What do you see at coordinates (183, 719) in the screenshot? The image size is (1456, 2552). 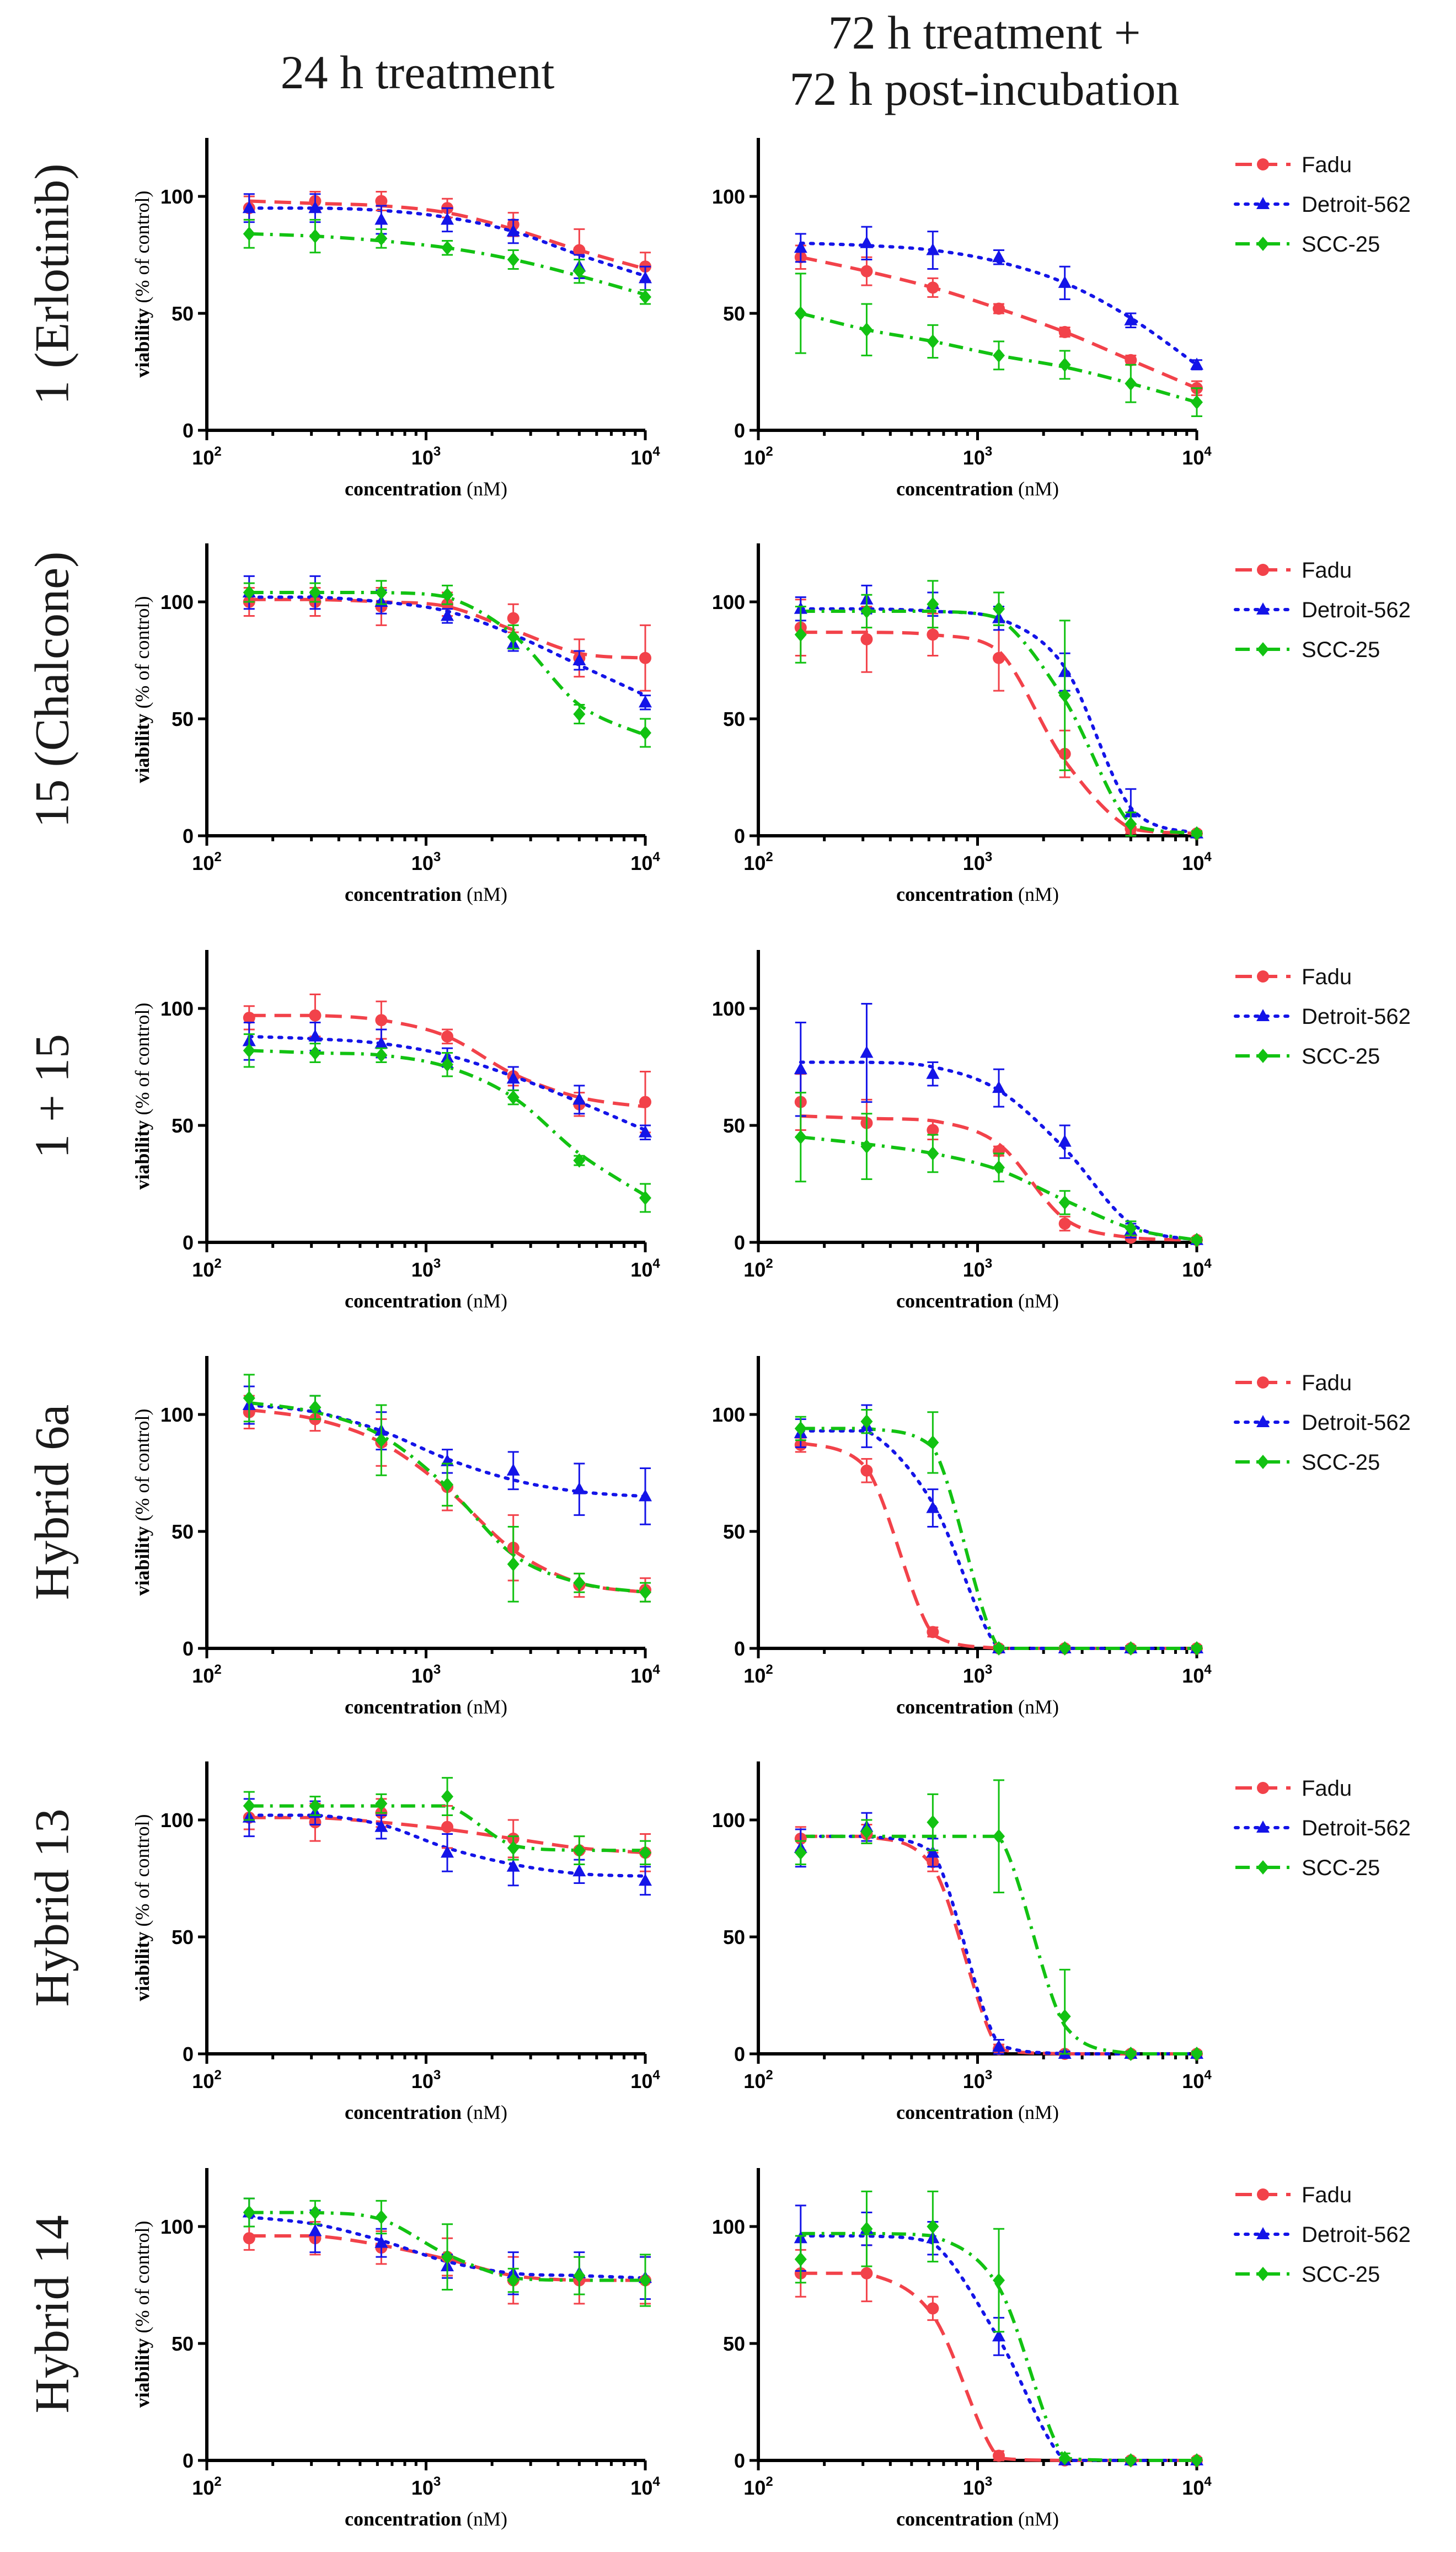 I see `panel-3-y-tick-label-50: 50` at bounding box center [183, 719].